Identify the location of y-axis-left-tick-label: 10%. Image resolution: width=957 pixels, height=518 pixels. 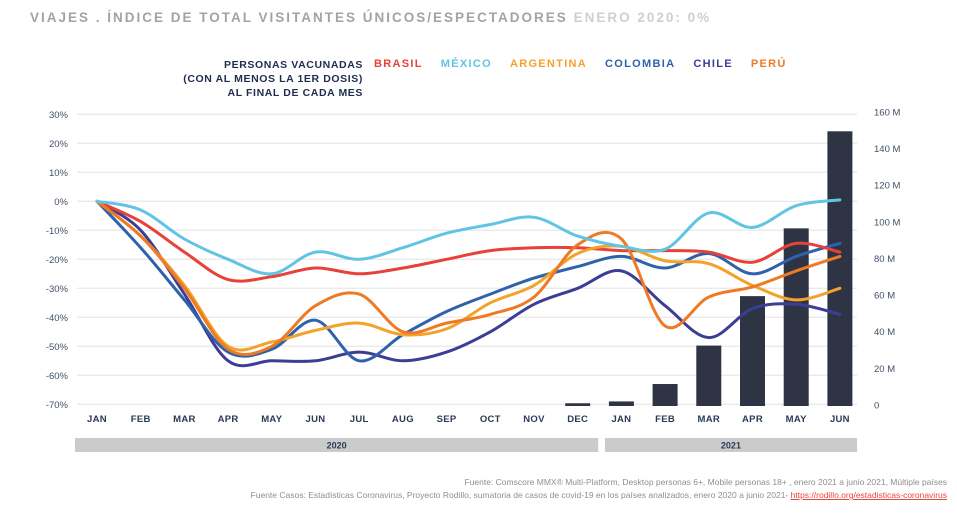
(59, 173).